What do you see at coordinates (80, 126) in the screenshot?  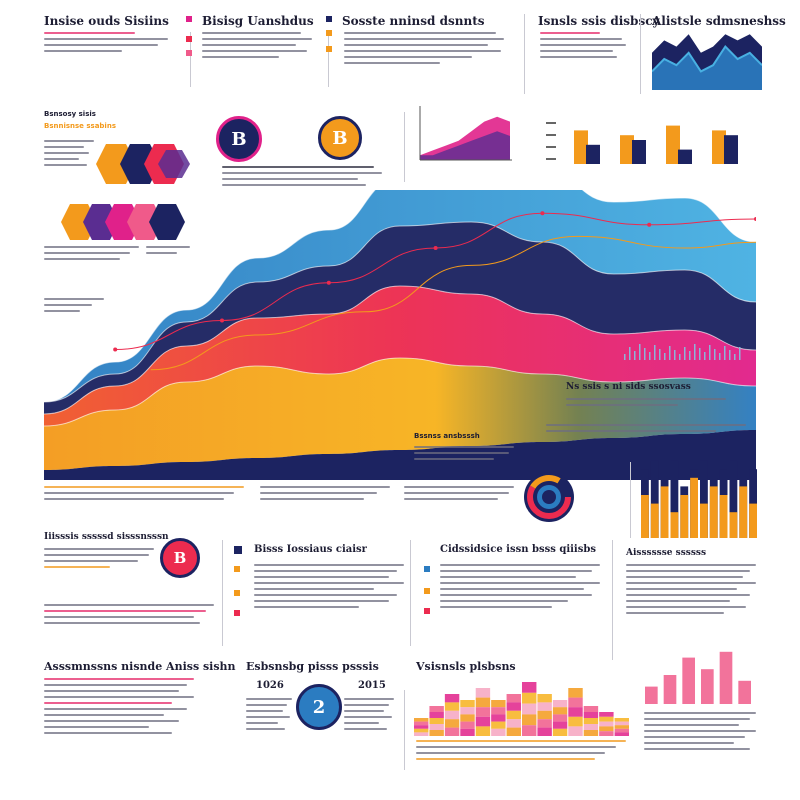 I see `left-sub2: Bsnnisnse ssabins` at bounding box center [80, 126].